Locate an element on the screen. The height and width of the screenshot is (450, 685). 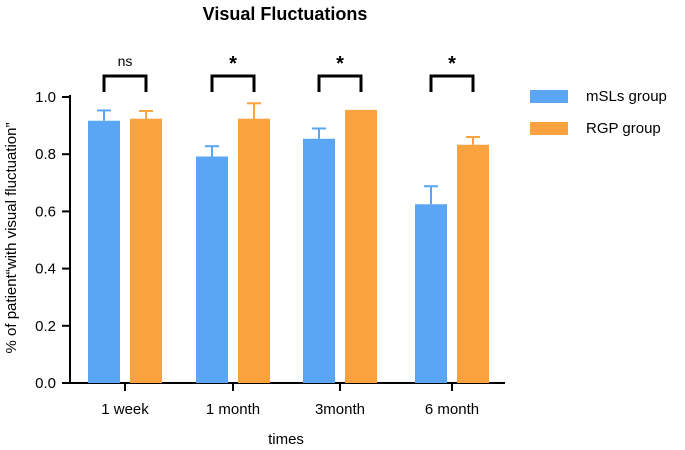
y-axis-label: % of patient“with visual fluctuation” is located at coordinates (11, 238).